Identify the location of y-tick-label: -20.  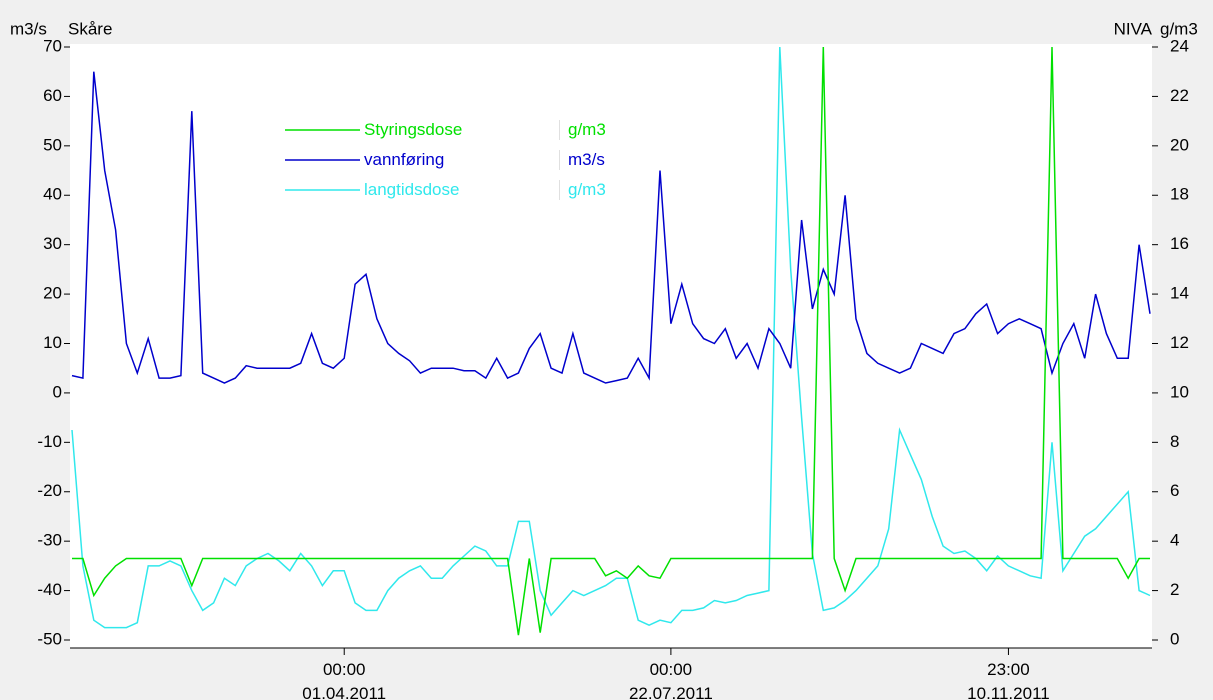
(49, 490).